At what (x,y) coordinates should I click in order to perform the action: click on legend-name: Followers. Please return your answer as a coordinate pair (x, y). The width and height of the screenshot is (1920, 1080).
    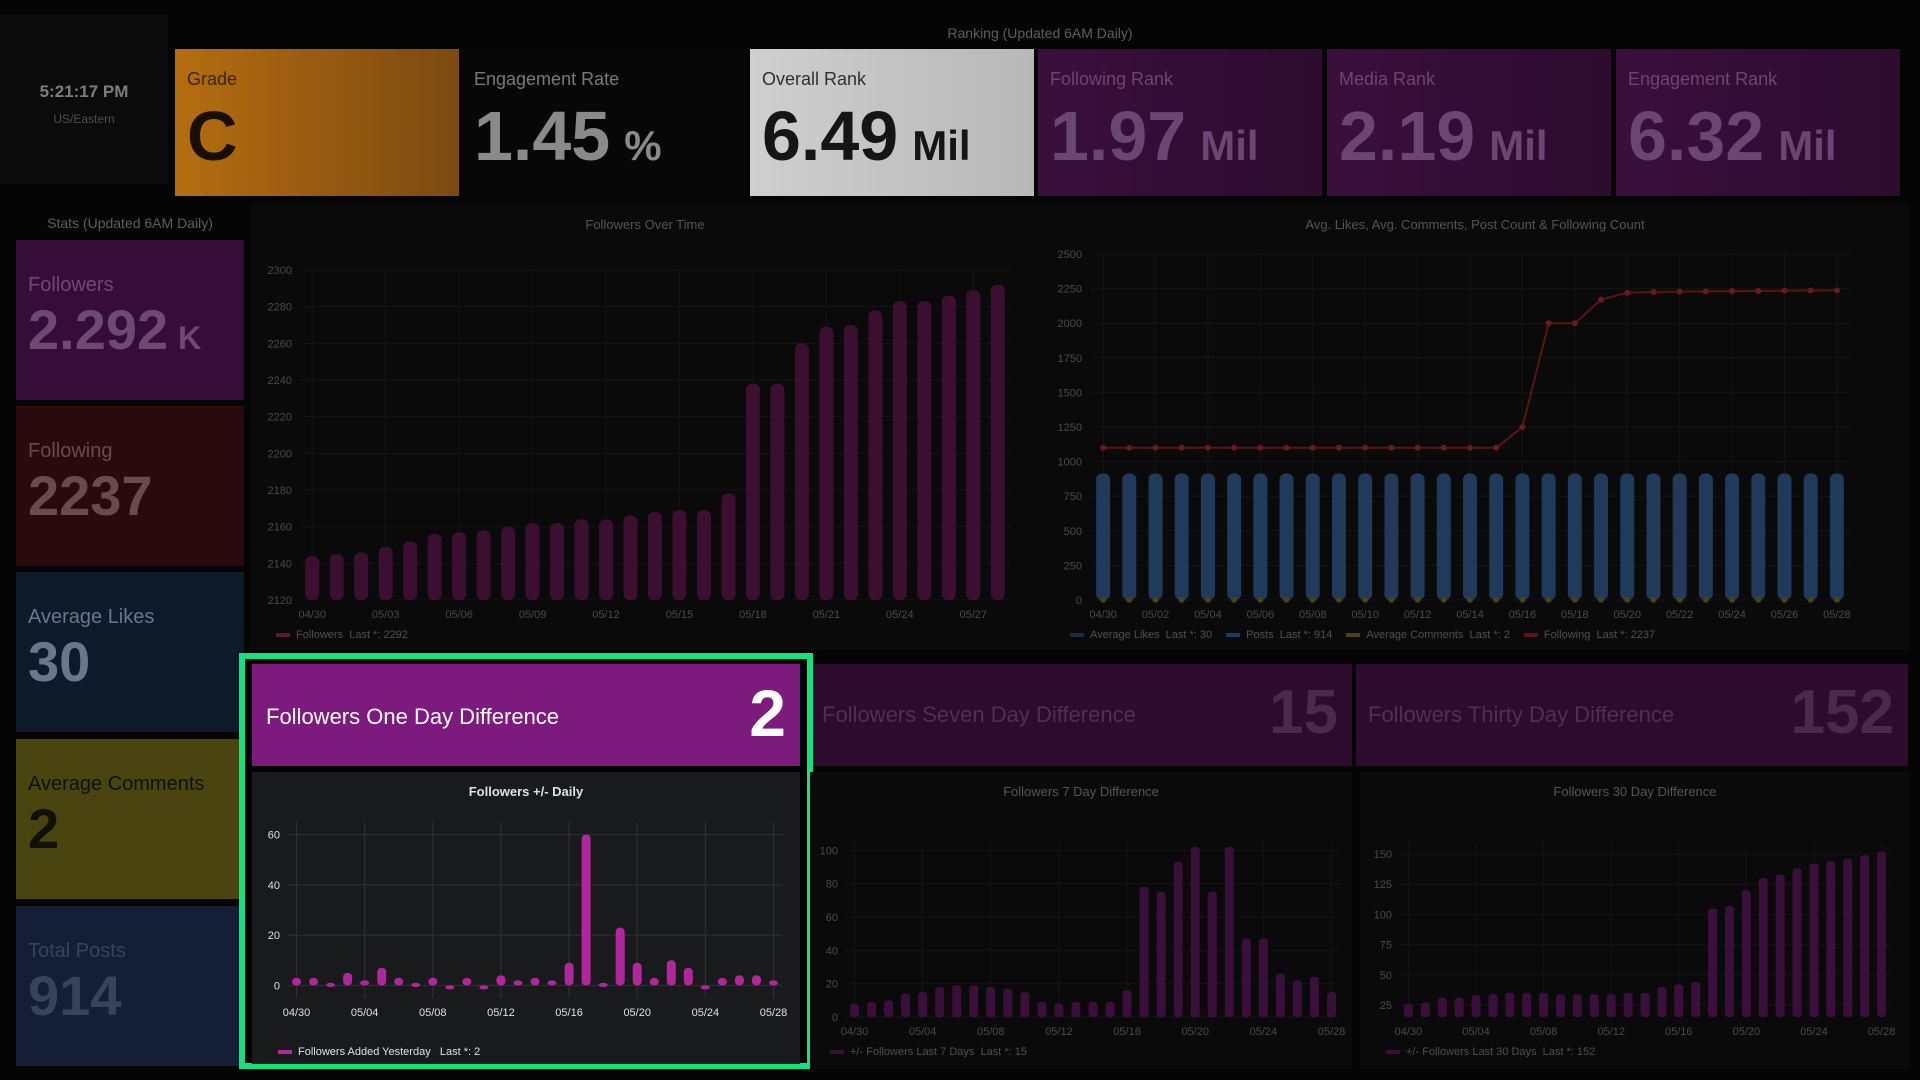
    Looking at the image, I should click on (320, 635).